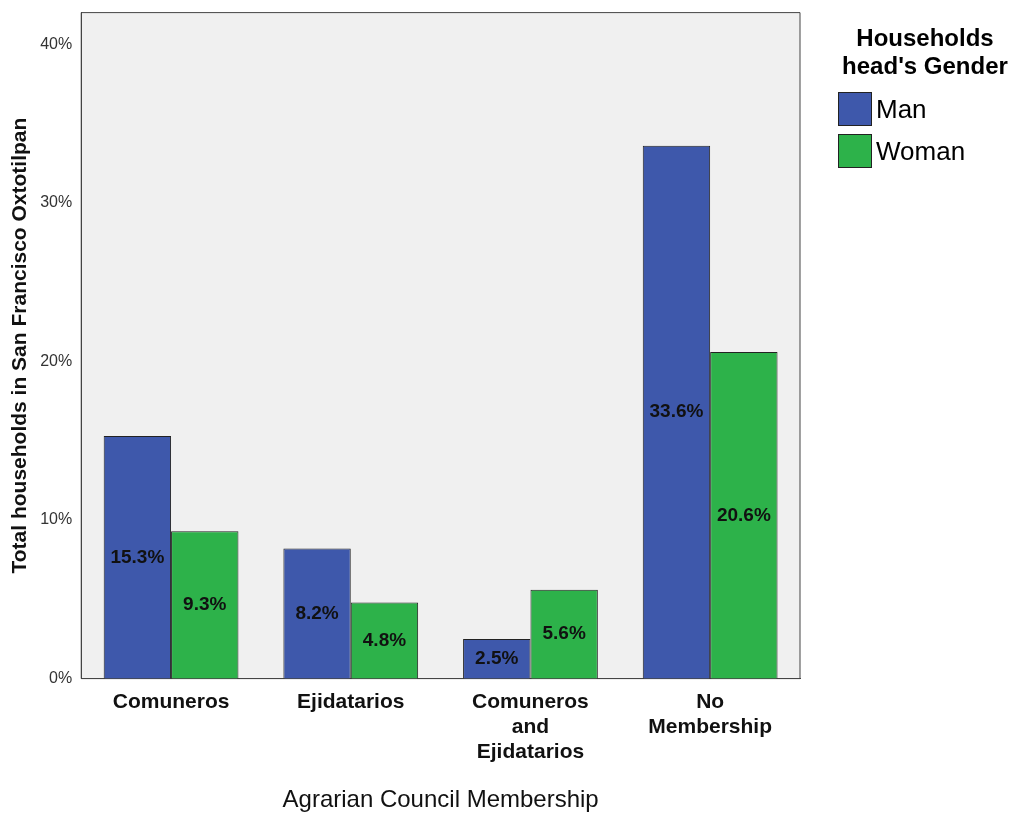 Image resolution: width=1024 pixels, height=823 pixels. What do you see at coordinates (56, 519) in the screenshot?
I see `y-tick-label: 10%` at bounding box center [56, 519].